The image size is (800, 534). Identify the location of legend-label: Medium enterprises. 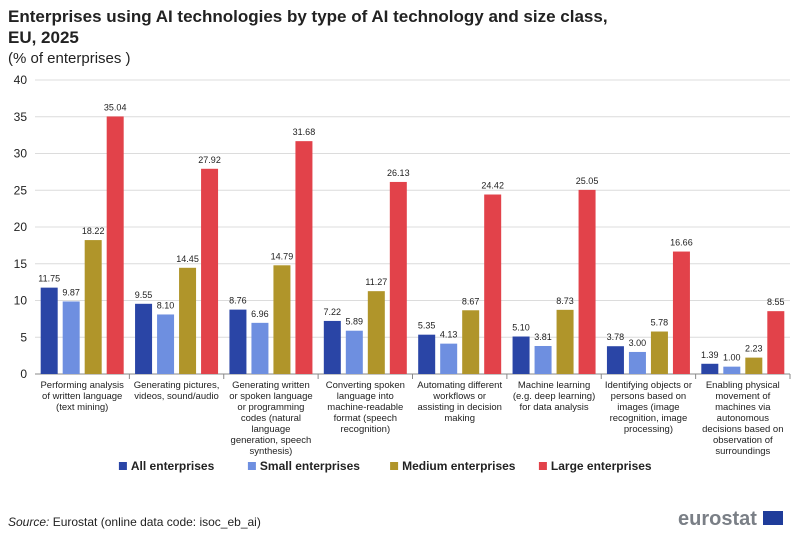
(459, 466).